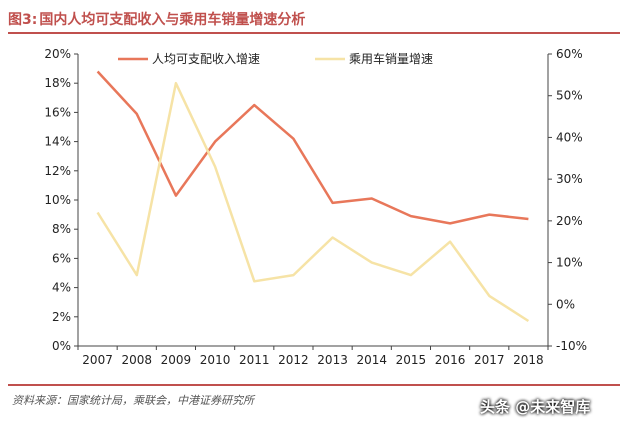 The image size is (626, 425). What do you see at coordinates (489, 360) in the screenshot?
I see `x-tick-label: 2017` at bounding box center [489, 360].